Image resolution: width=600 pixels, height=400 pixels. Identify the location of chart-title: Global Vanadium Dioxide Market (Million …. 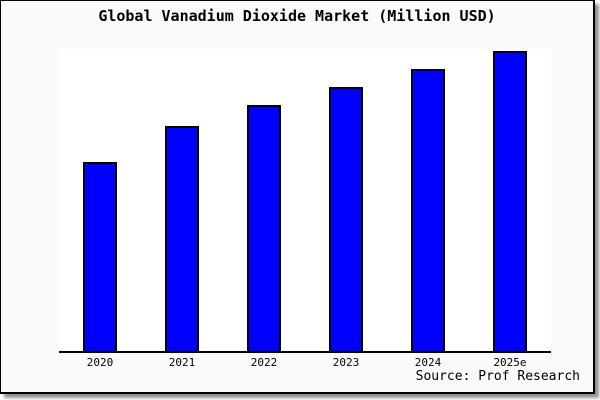
(297, 16).